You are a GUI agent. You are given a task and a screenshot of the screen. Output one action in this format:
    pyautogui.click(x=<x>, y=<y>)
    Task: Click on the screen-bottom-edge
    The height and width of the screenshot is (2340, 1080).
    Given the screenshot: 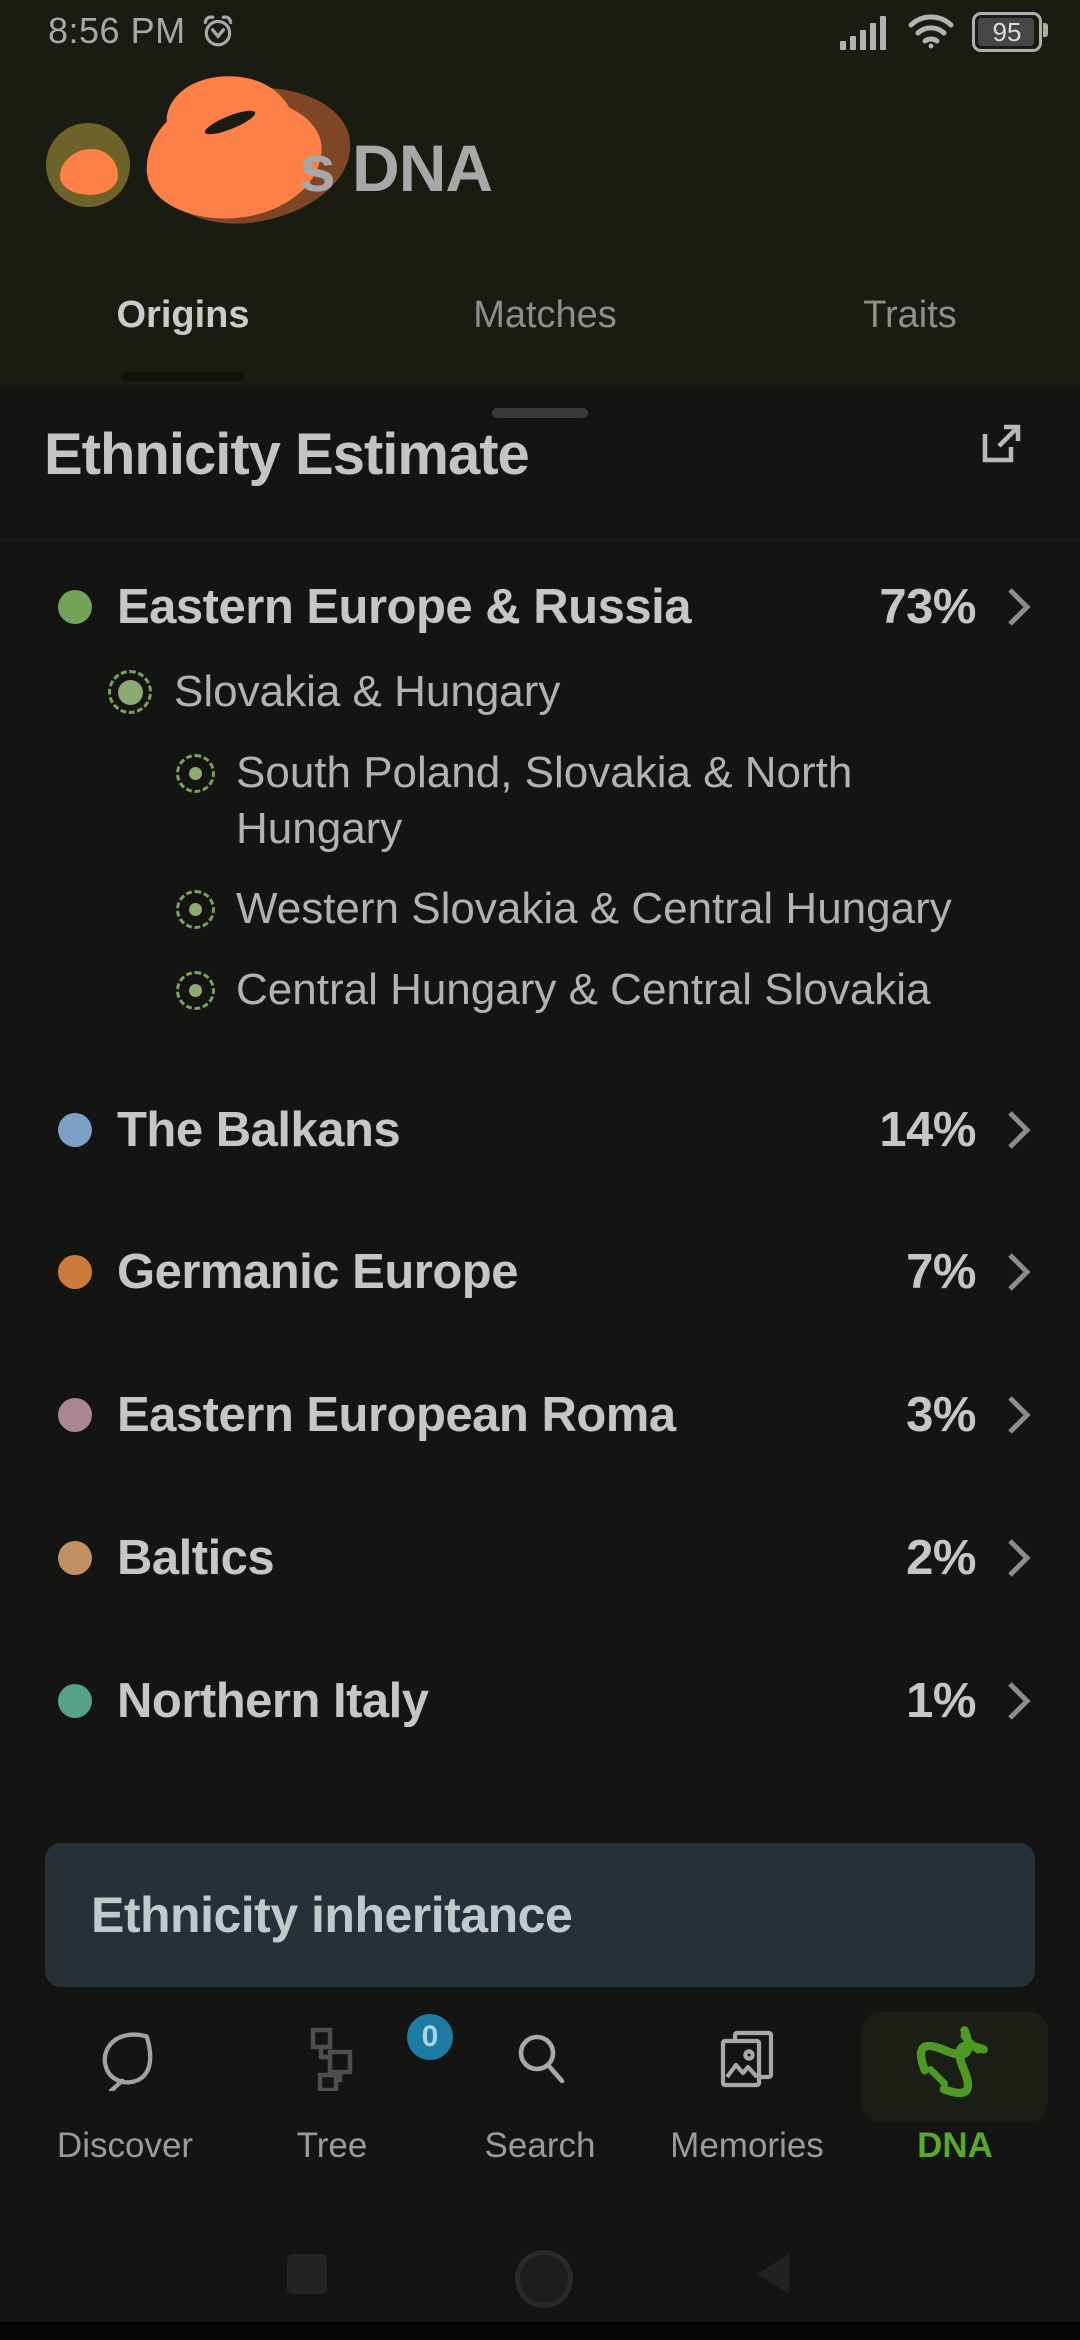 What is the action you would take?
    pyautogui.click(x=540, y=2331)
    